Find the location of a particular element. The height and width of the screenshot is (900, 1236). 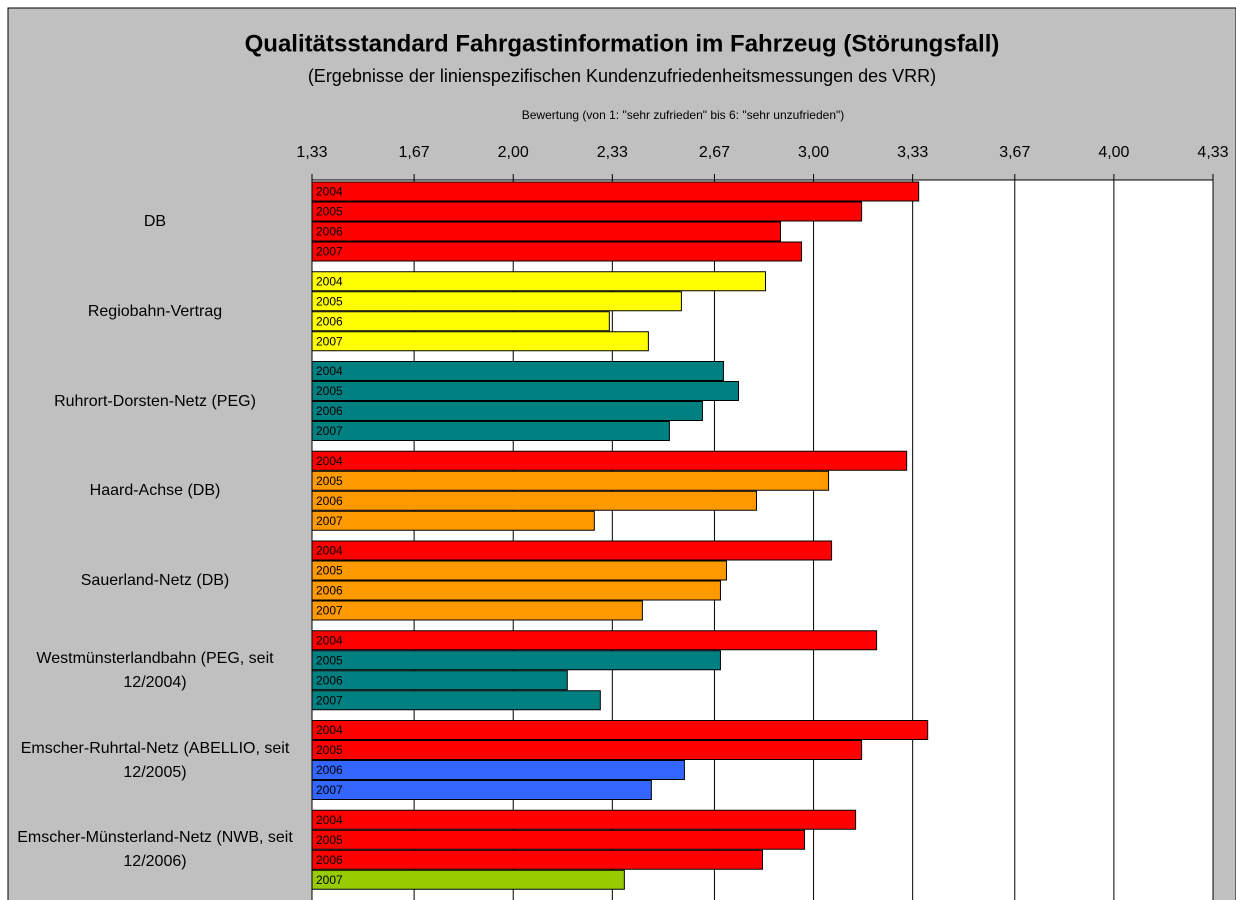

category-label: Sauerland-Netz (DB) is located at coordinates (155, 580).